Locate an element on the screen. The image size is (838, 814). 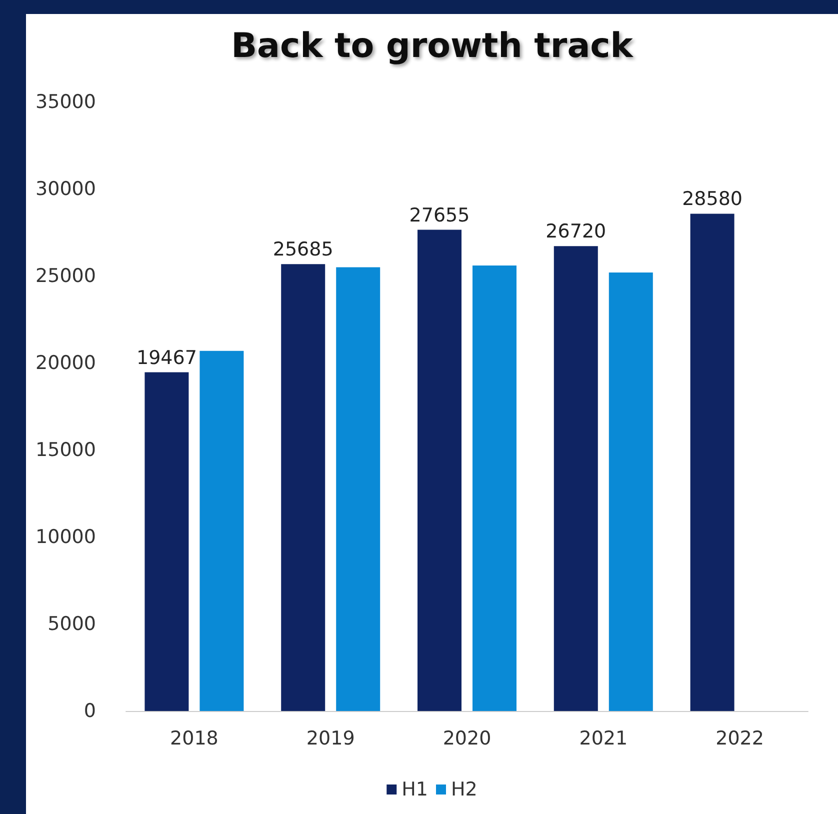
data-label: 27655 is located at coordinates (439, 215).